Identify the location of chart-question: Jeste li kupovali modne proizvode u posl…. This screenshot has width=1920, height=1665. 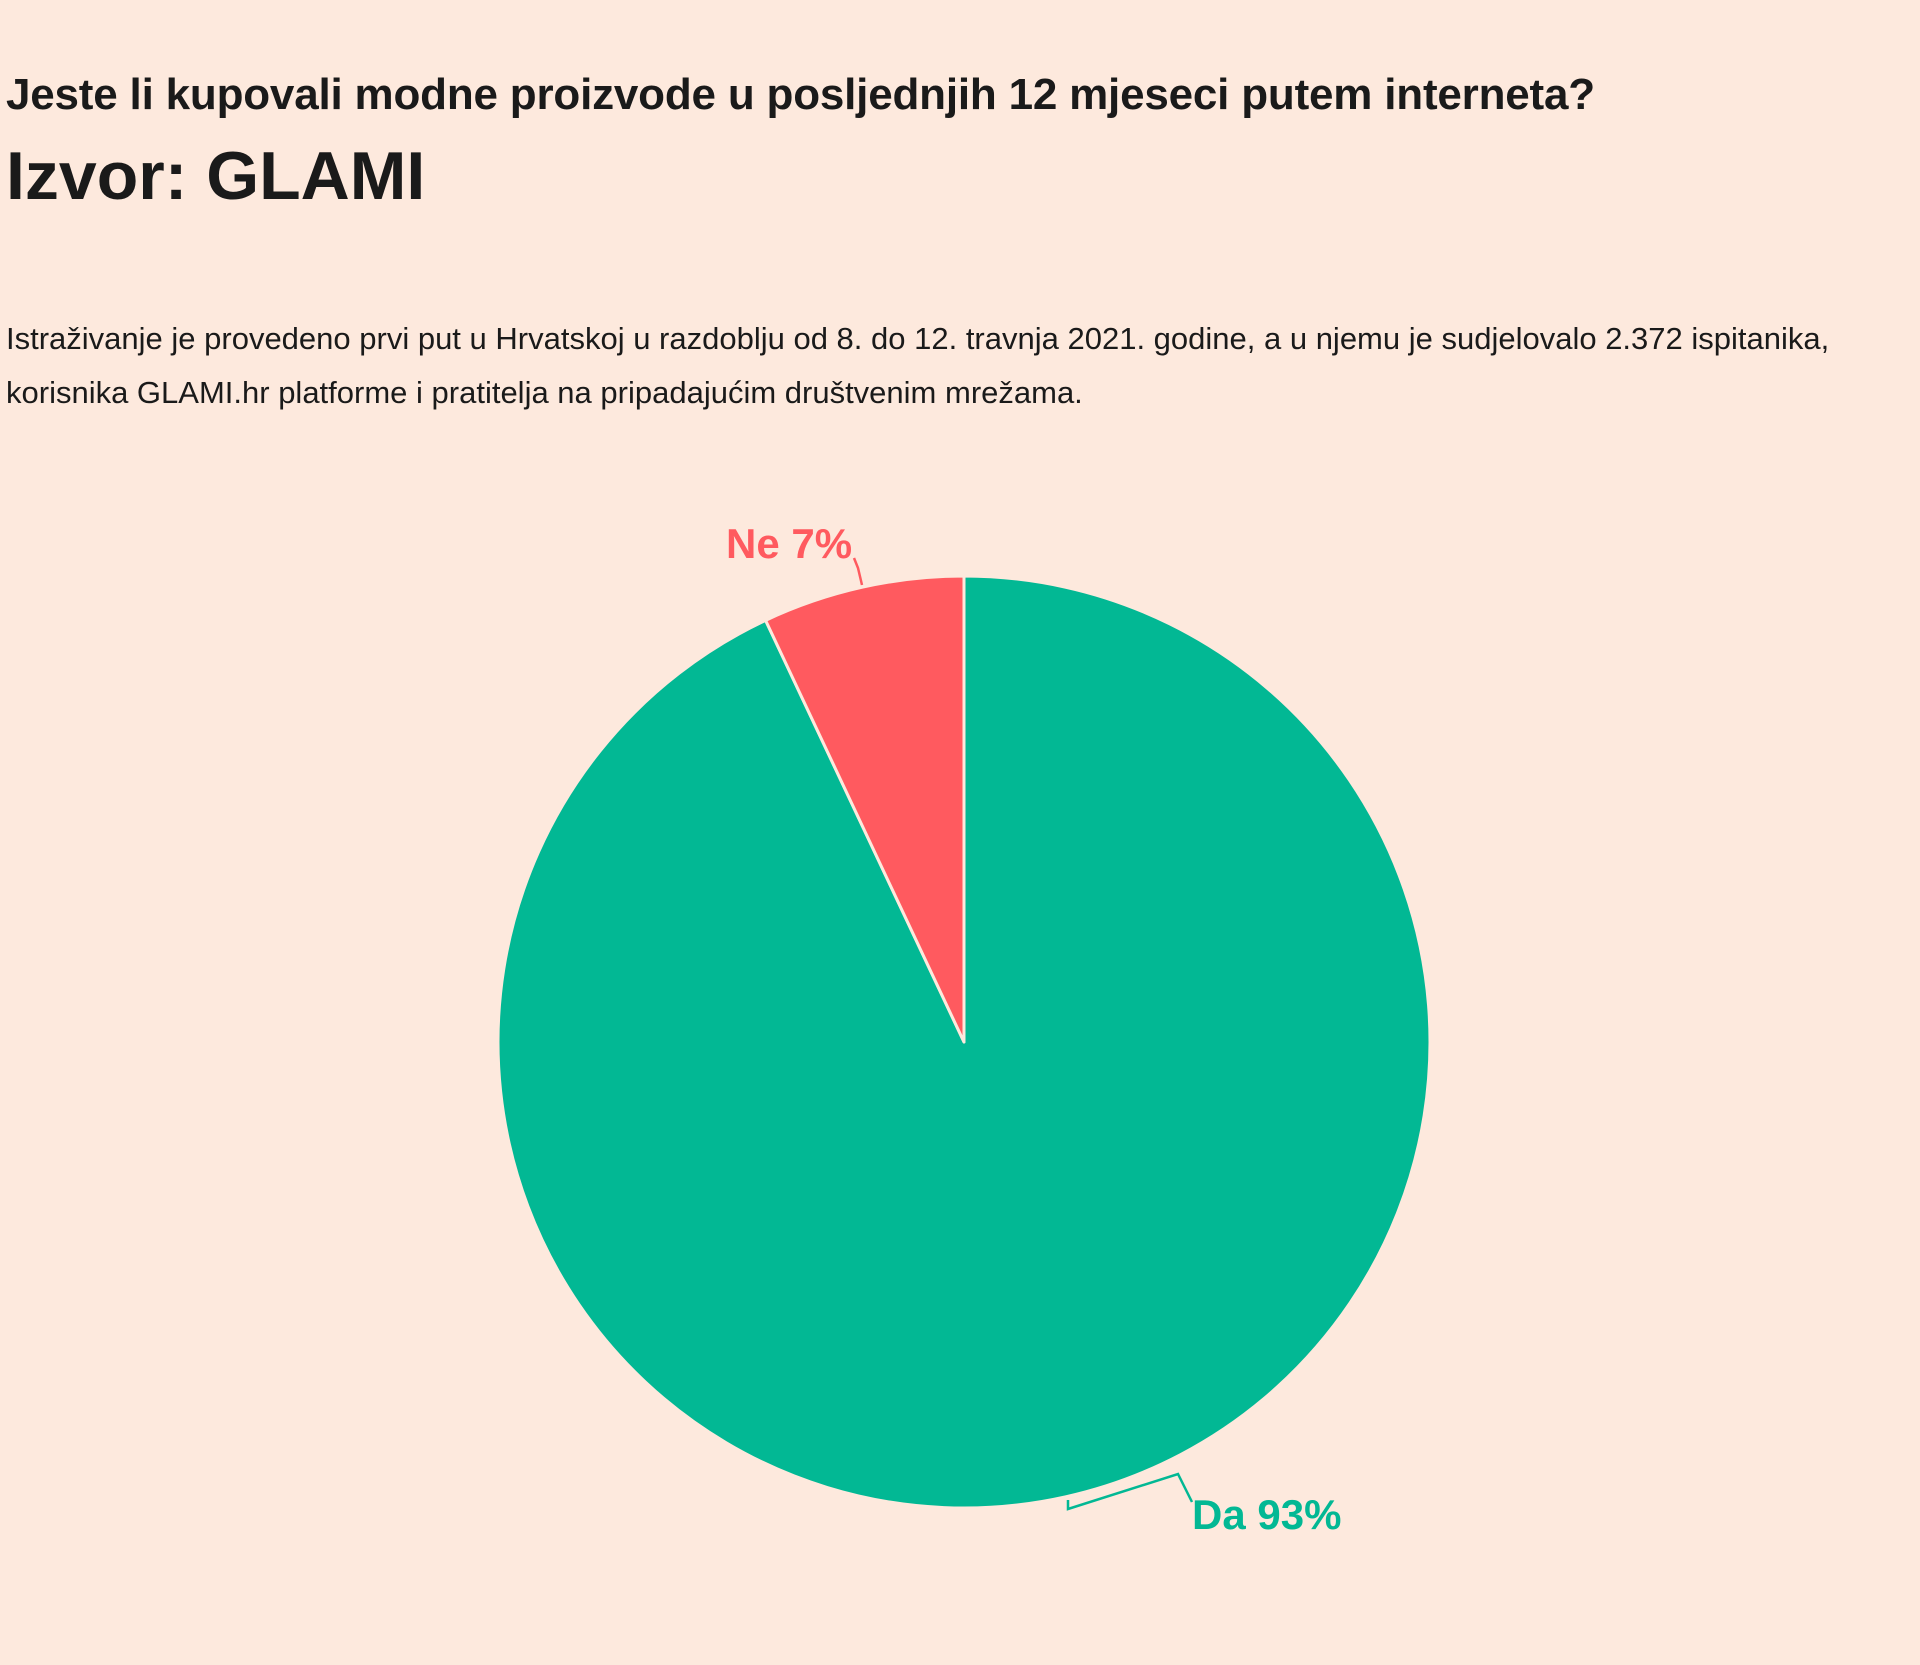
(800, 94).